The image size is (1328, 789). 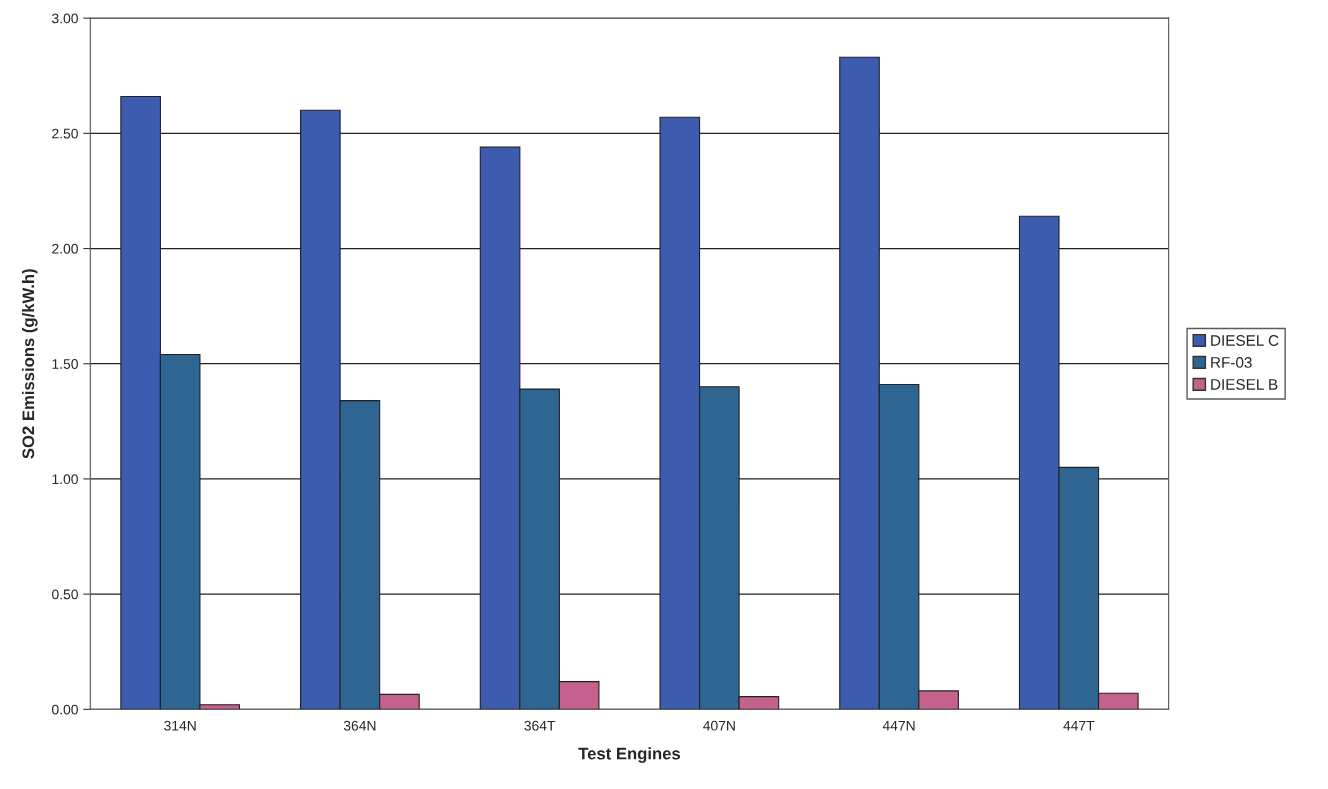 What do you see at coordinates (1231, 362) in the screenshot?
I see `legend-label: RF-03` at bounding box center [1231, 362].